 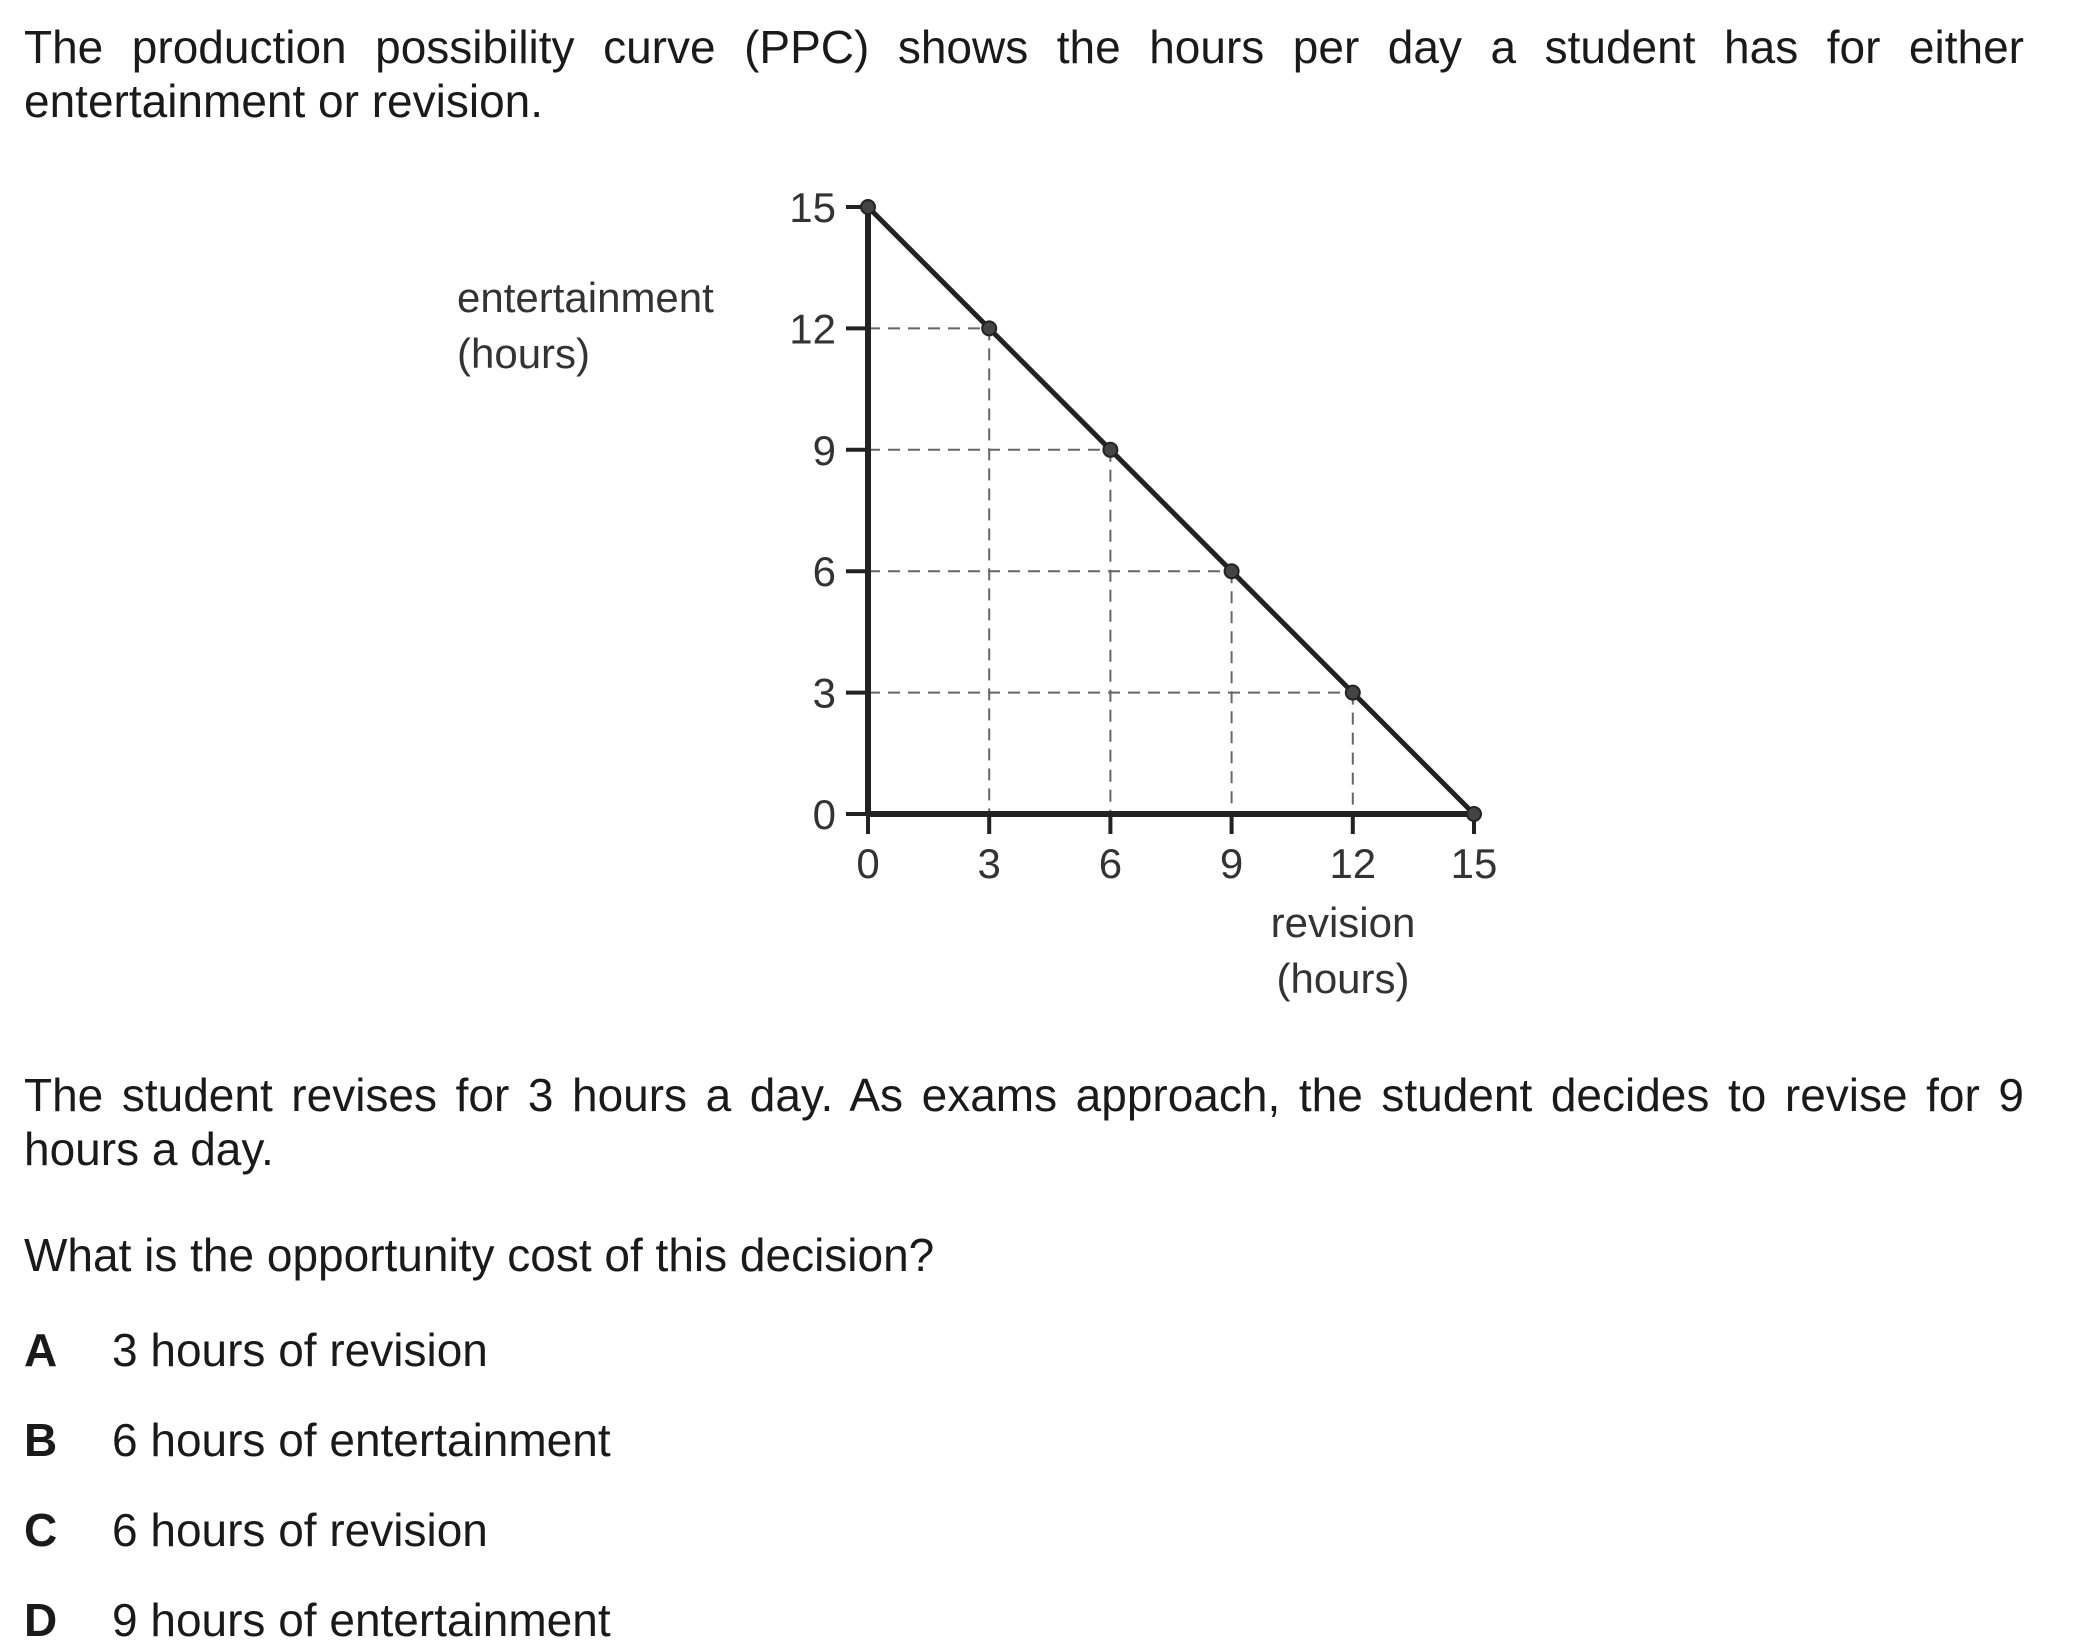 I want to click on data-points, so click(x=1171, y=510).